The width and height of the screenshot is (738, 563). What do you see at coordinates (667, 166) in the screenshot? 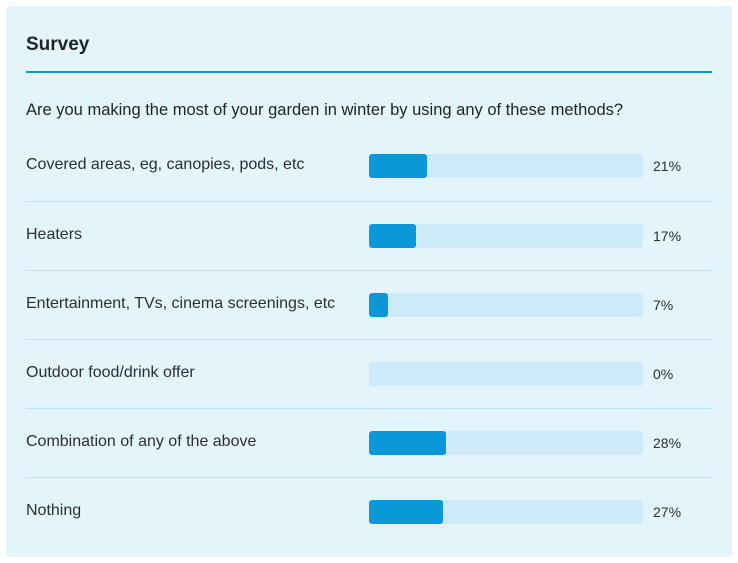
I see `result-percent: 21%` at bounding box center [667, 166].